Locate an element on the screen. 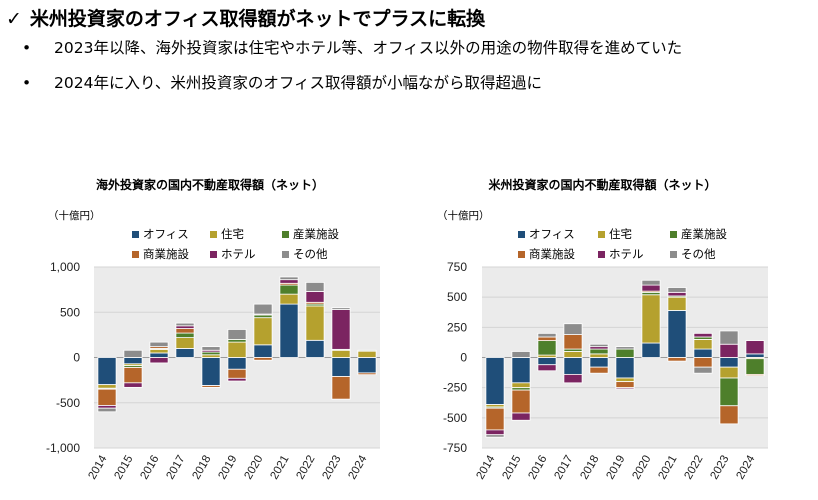 This screenshot has height=500, width=818. y-tick-label: -500 is located at coordinates (68, 403).